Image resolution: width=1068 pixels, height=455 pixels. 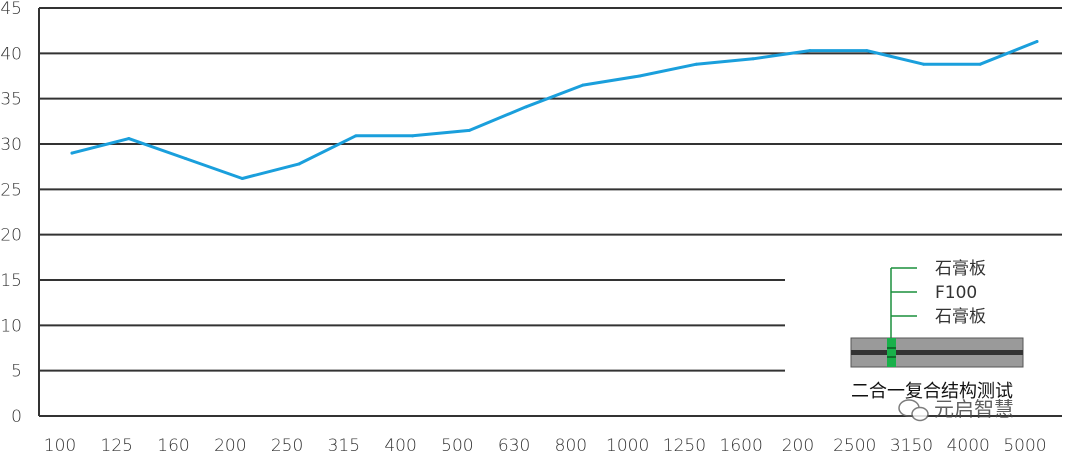 I want to click on watermark-text: 元启智慧, so click(x=974, y=409).